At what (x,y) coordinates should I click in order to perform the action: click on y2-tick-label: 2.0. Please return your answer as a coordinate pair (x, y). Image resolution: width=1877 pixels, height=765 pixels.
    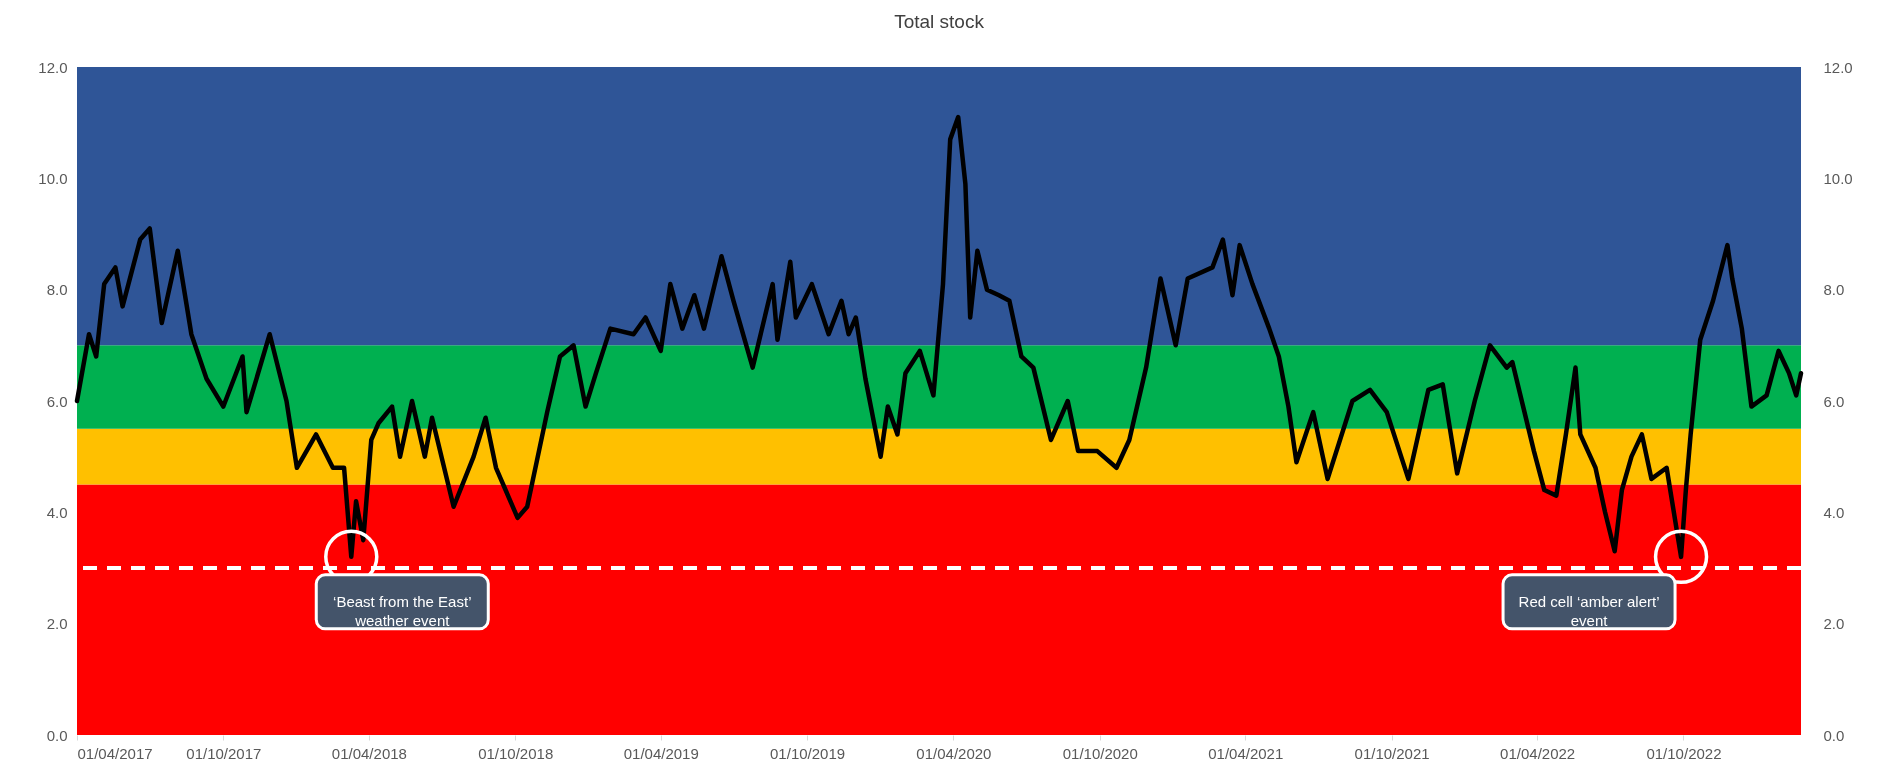
    Looking at the image, I should click on (1834, 624).